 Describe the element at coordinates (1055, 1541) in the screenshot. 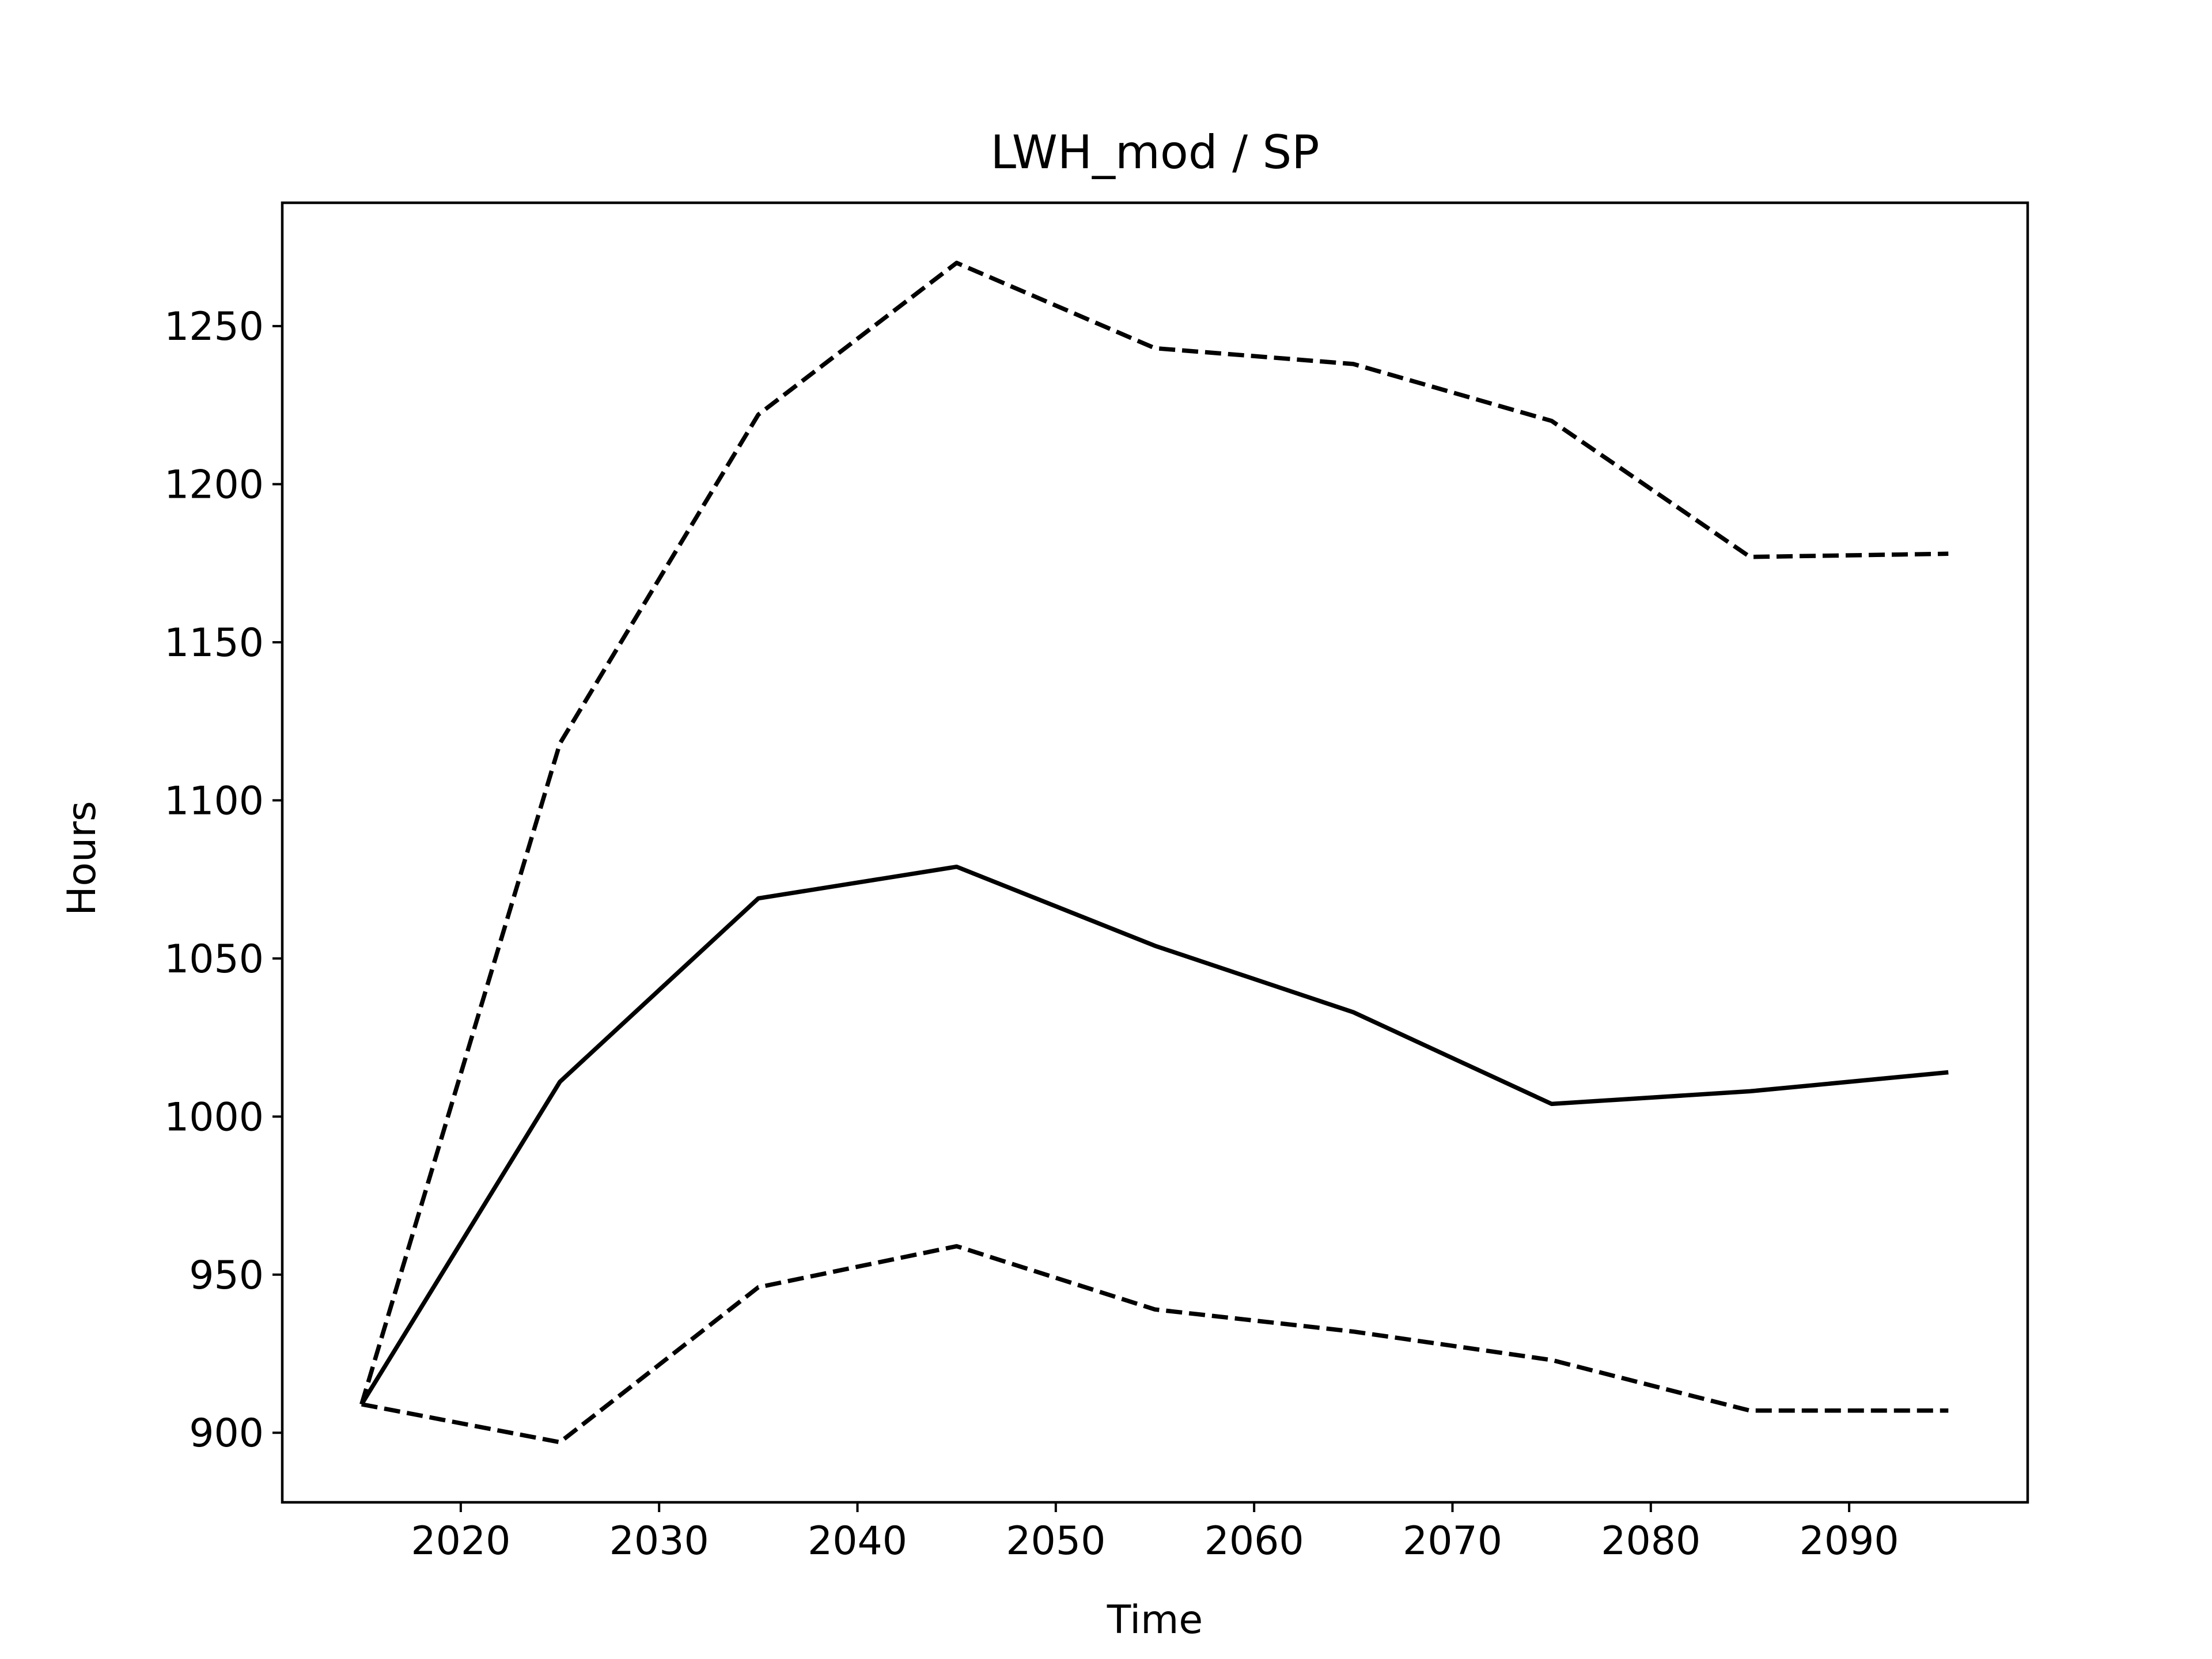

I see `x-tick-label: 2050` at that location.